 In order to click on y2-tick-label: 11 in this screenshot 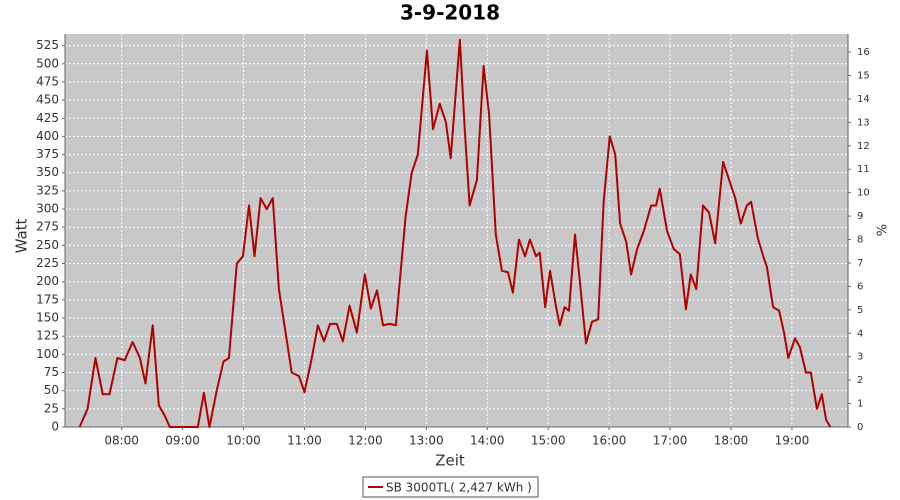, I will do `click(863, 169)`.